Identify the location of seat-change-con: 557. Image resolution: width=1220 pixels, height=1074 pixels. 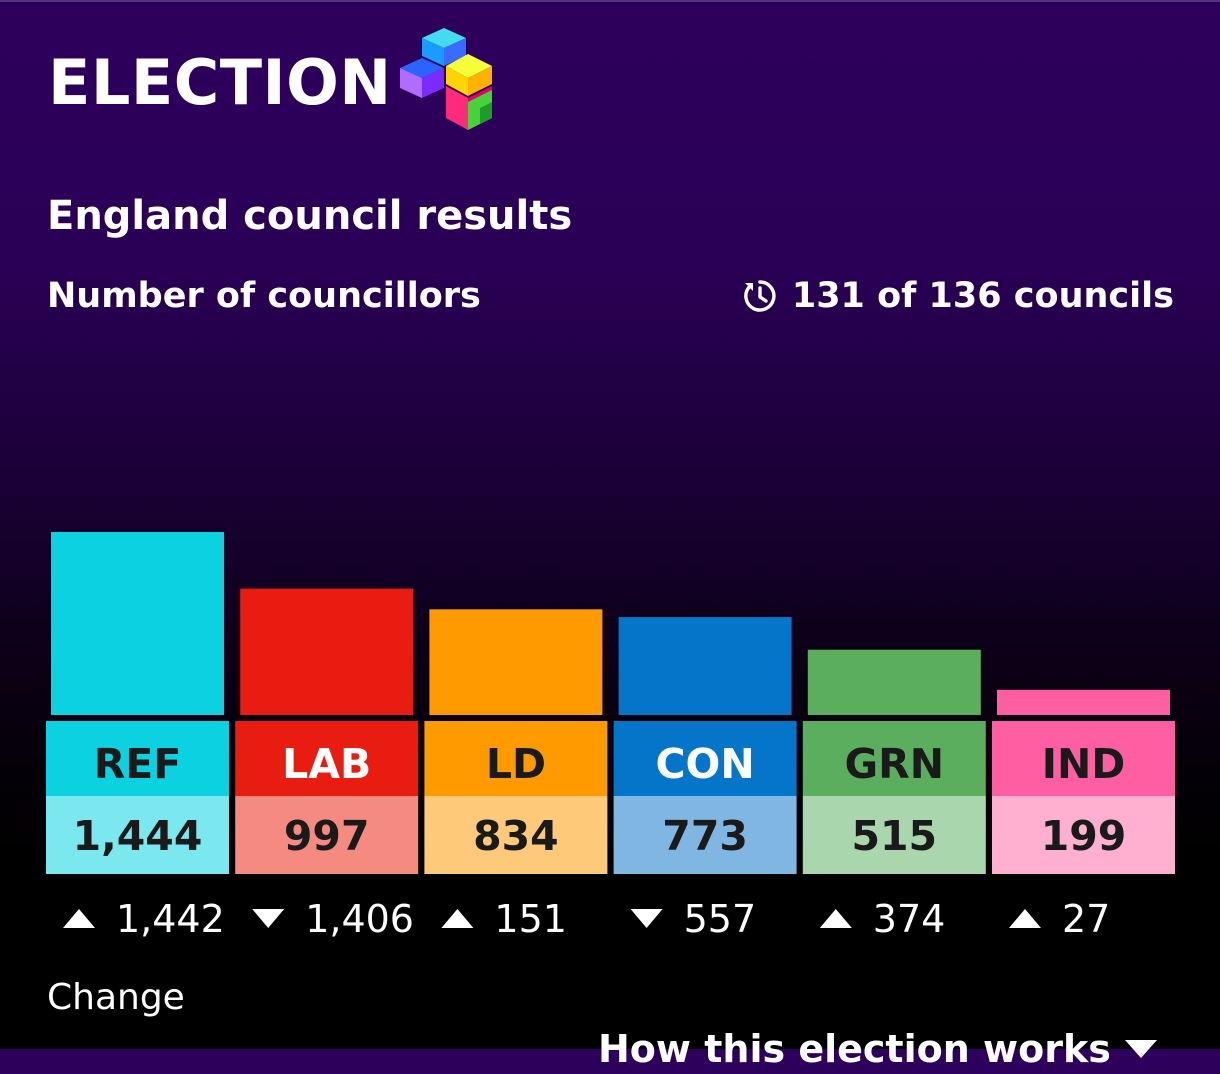
(720, 919).